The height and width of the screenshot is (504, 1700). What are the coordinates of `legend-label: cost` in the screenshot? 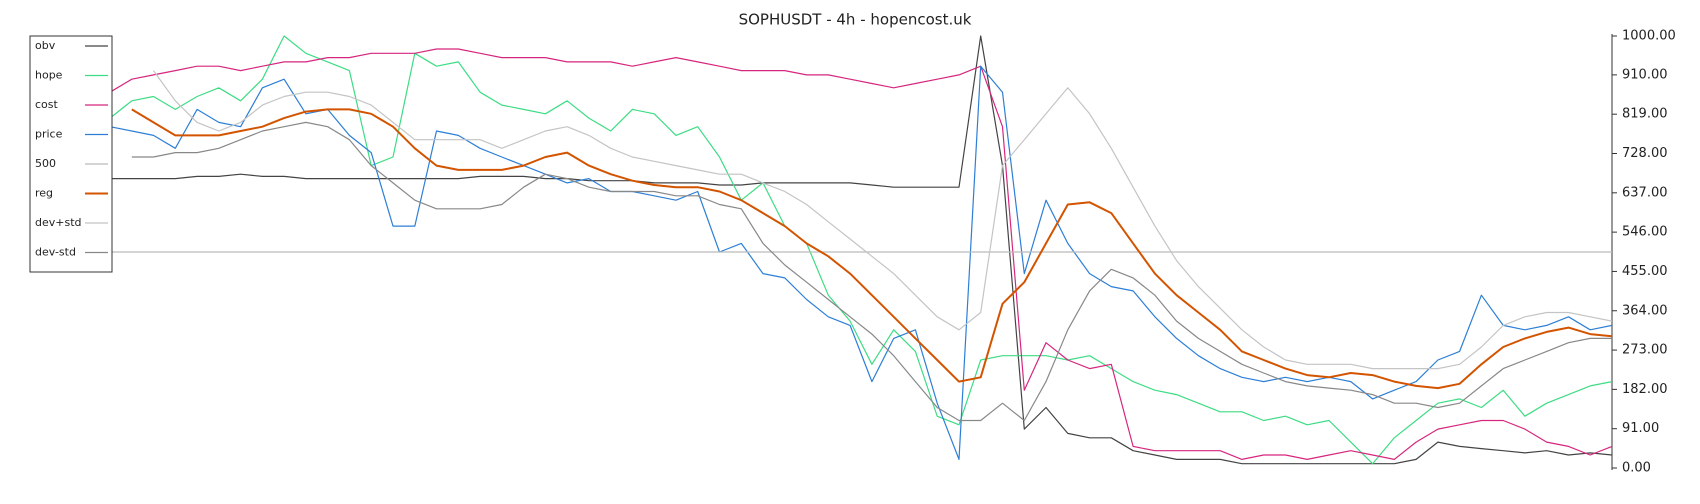 It's located at (47, 104).